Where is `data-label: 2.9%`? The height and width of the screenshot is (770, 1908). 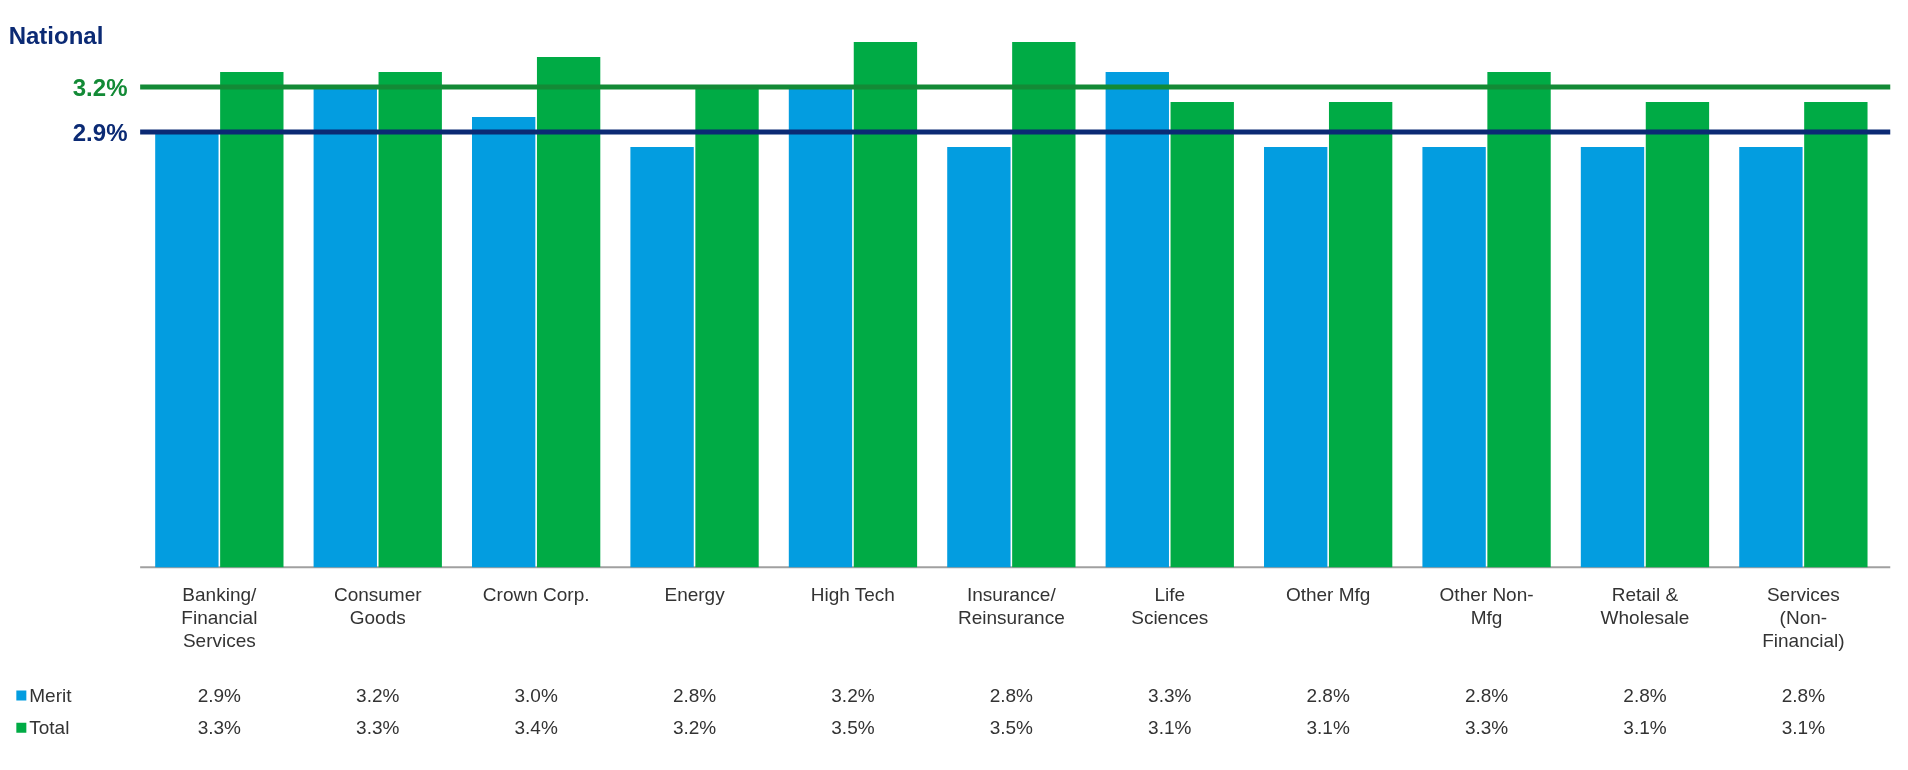 data-label: 2.9% is located at coordinates (219, 695).